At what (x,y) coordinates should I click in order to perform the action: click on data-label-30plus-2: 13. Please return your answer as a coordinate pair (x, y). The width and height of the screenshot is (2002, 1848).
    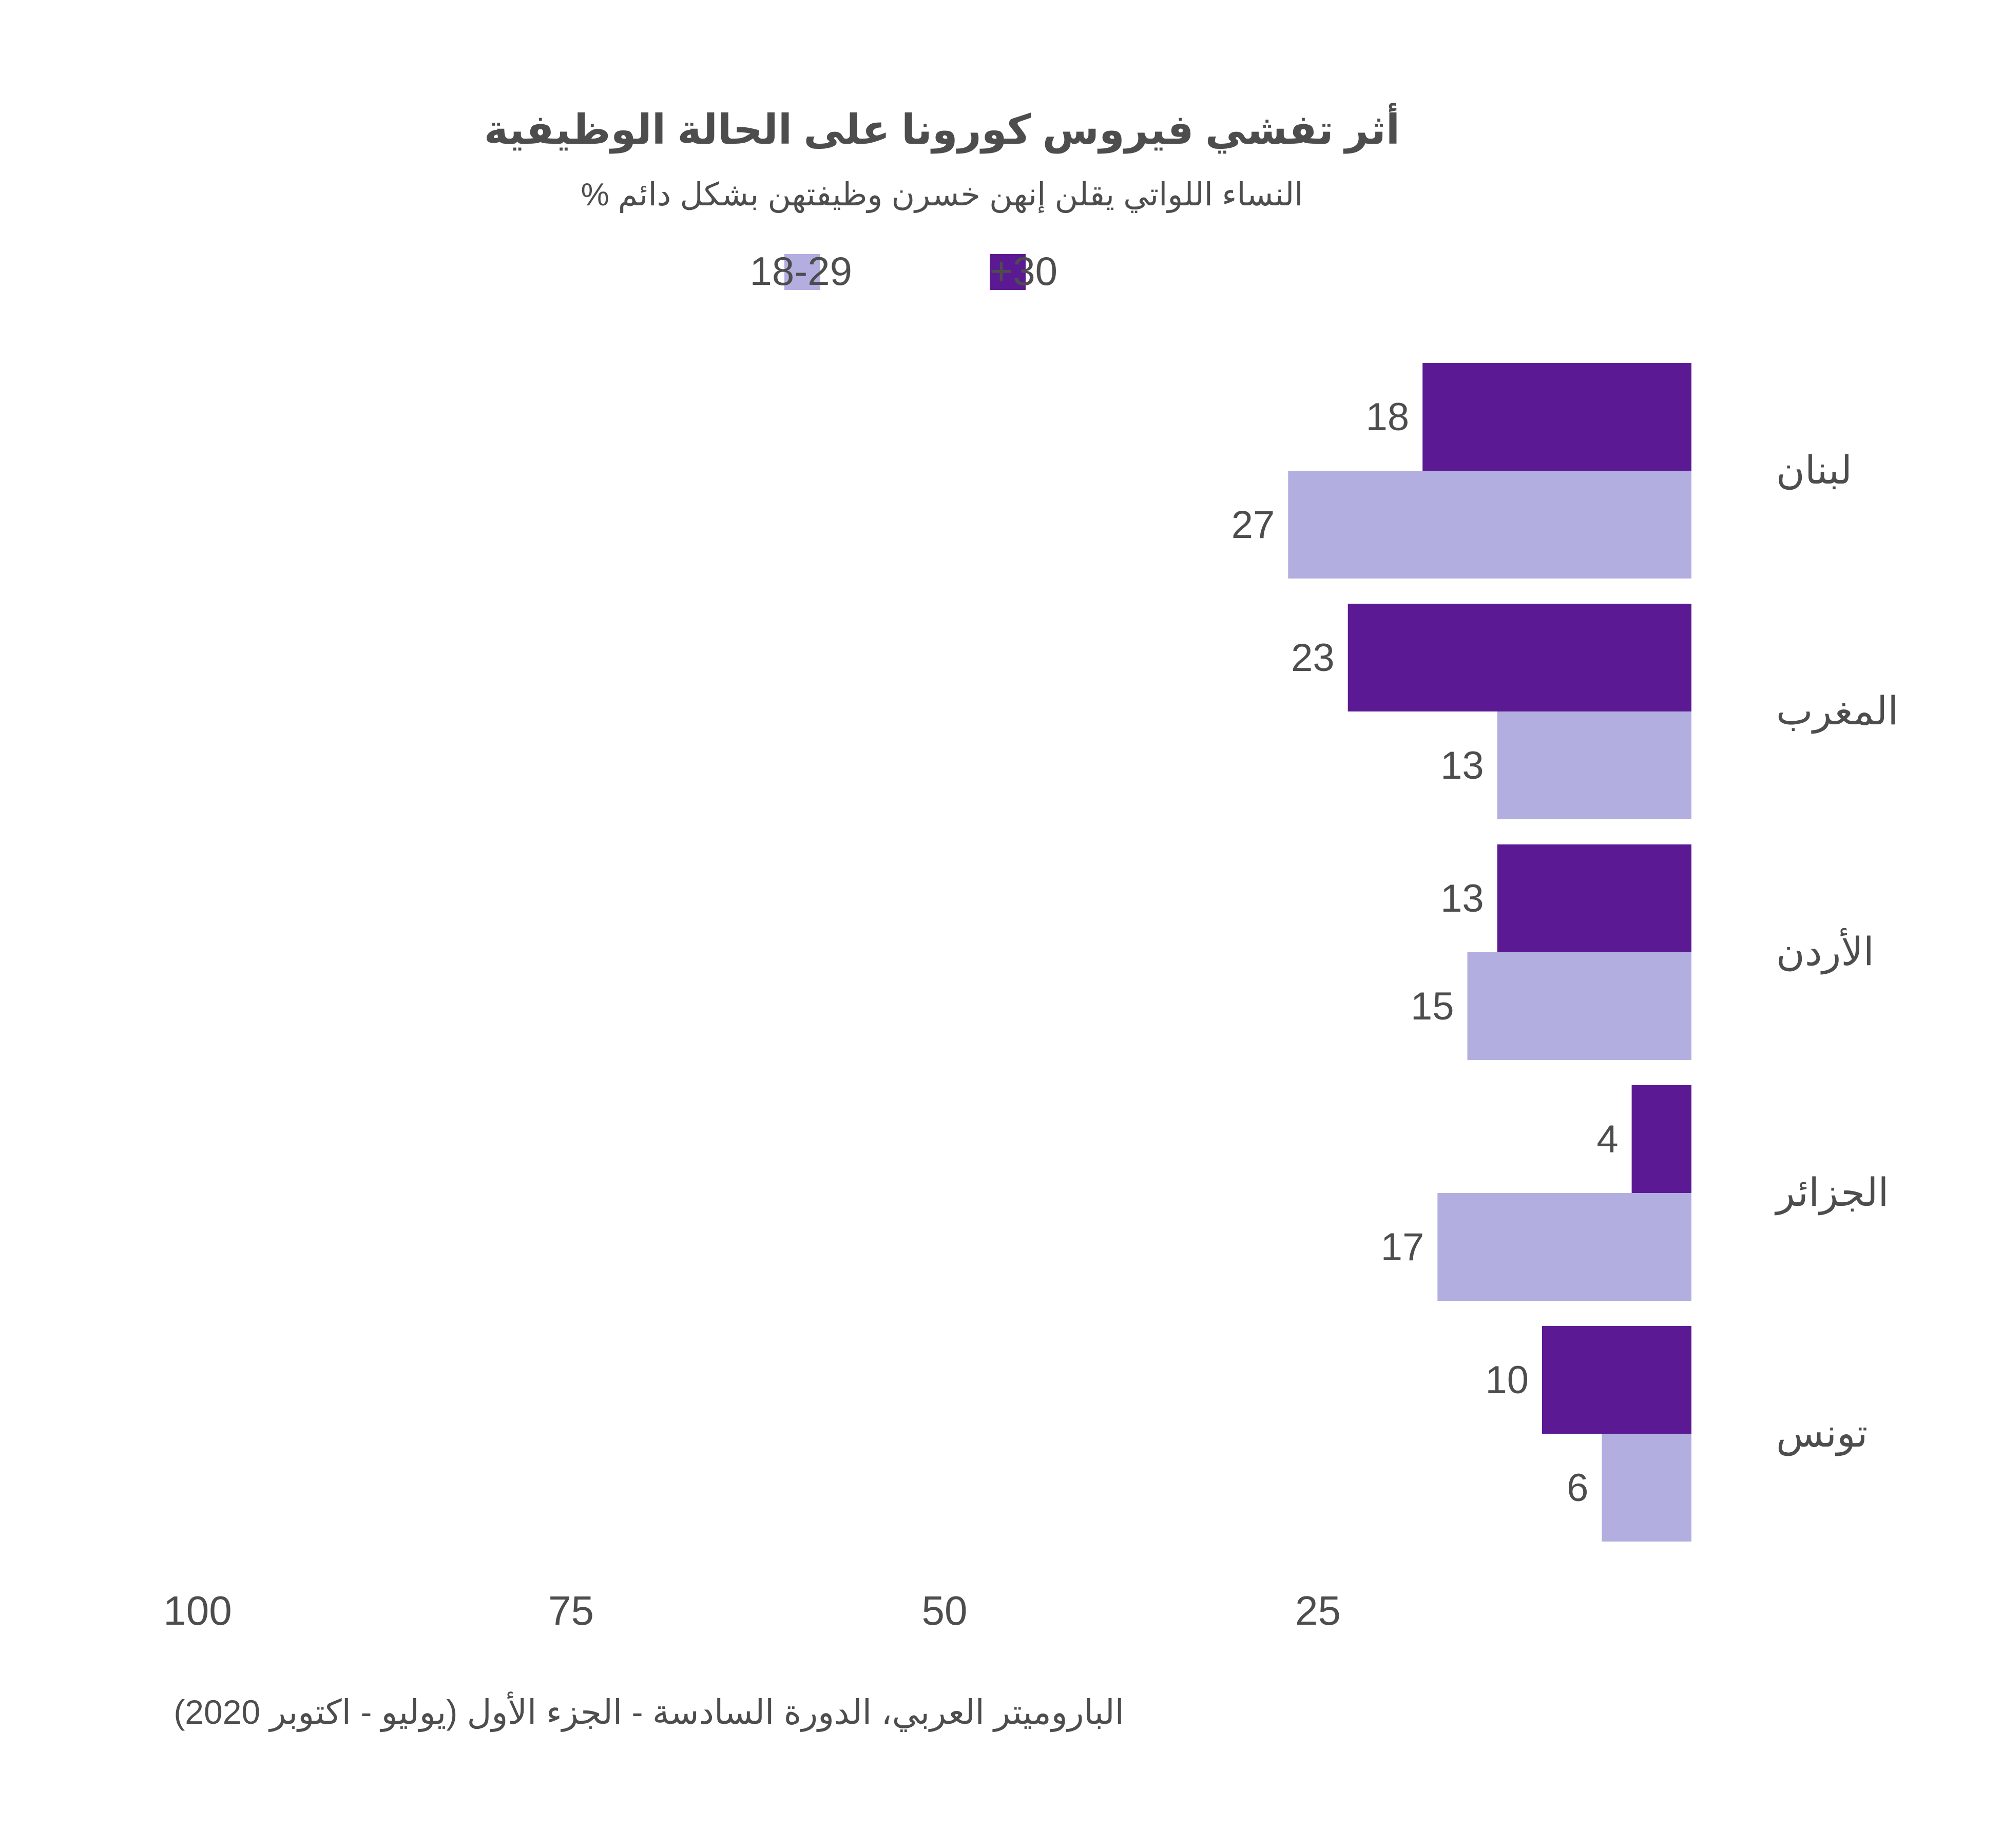
    Looking at the image, I should click on (1462, 898).